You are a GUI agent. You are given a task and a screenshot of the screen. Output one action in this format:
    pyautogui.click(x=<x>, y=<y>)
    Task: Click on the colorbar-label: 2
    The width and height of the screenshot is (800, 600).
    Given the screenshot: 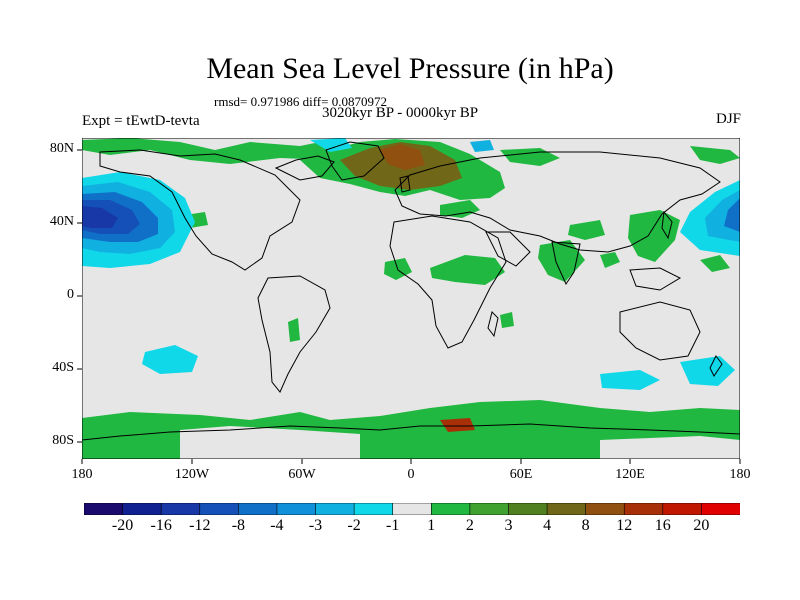 What is the action you would take?
    pyautogui.click(x=469, y=525)
    